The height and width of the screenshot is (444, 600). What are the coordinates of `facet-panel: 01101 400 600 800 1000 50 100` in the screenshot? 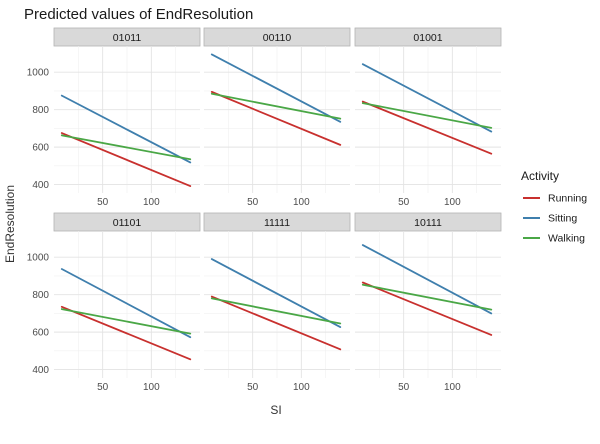 It's located at (114, 302).